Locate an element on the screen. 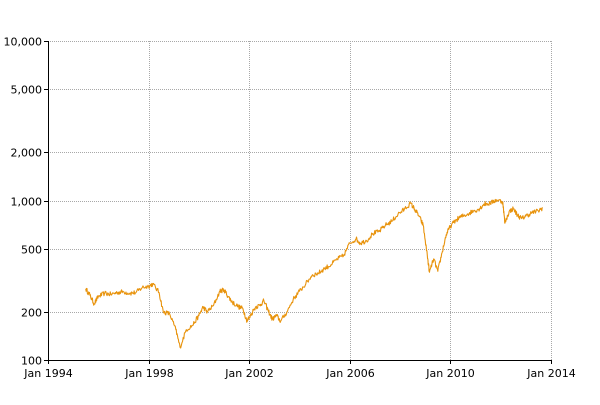  y-tick-label: 200 is located at coordinates (31, 313).